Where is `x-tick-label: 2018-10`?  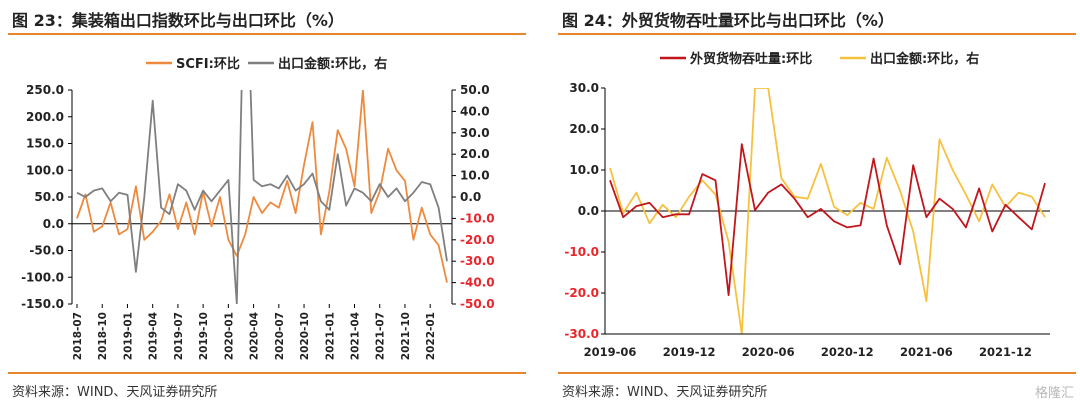 x-tick-label: 2018-10 is located at coordinates (103, 336).